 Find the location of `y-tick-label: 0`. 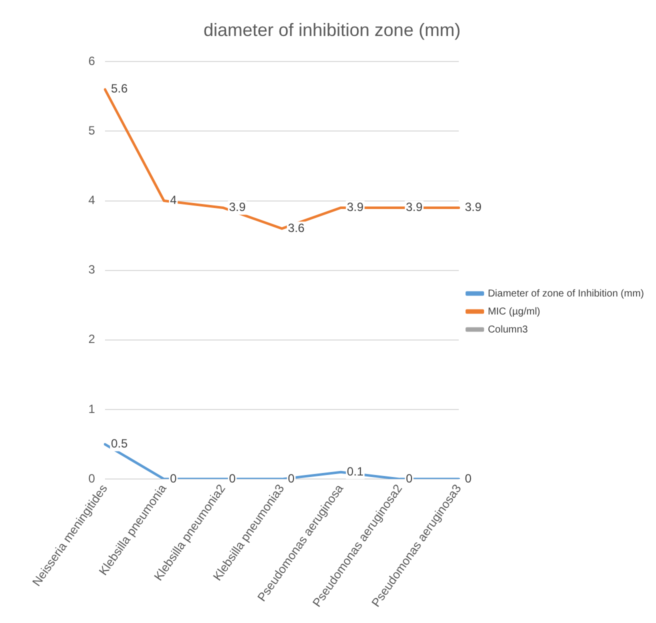

y-tick-label: 0 is located at coordinates (92, 478).